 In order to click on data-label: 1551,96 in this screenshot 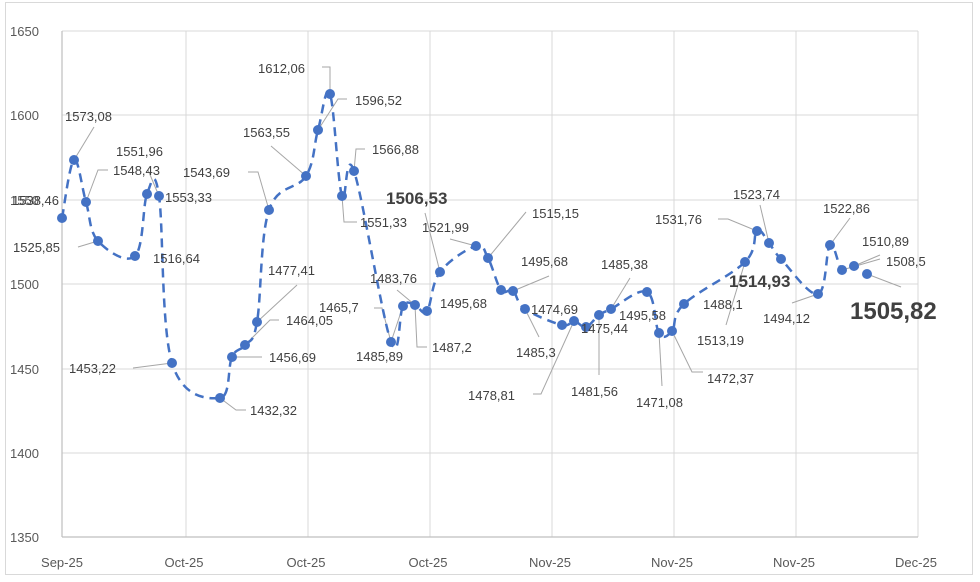, I will do `click(139, 151)`.